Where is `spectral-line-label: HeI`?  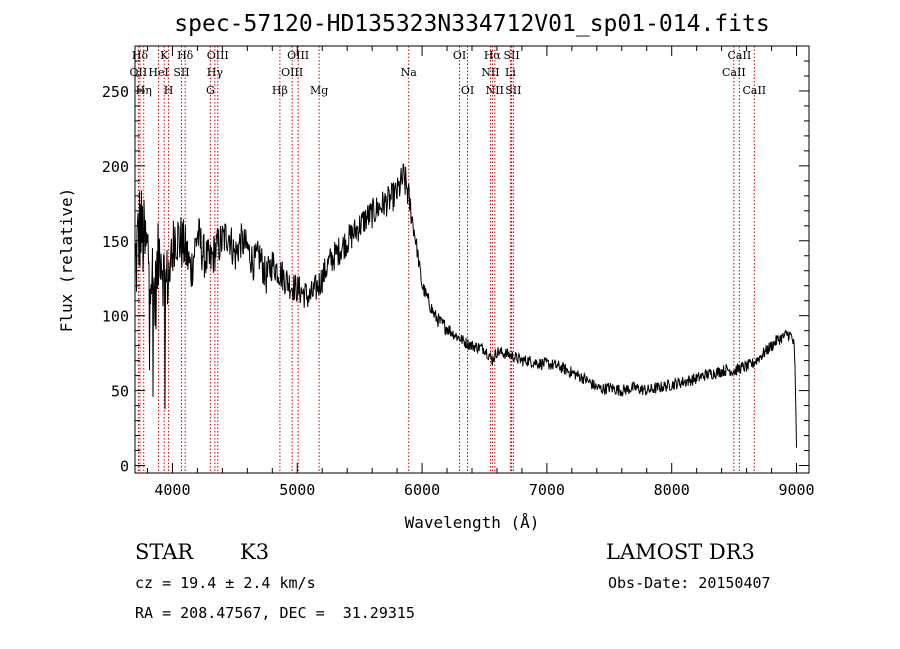 spectral-line-label: HeI is located at coordinates (158, 72).